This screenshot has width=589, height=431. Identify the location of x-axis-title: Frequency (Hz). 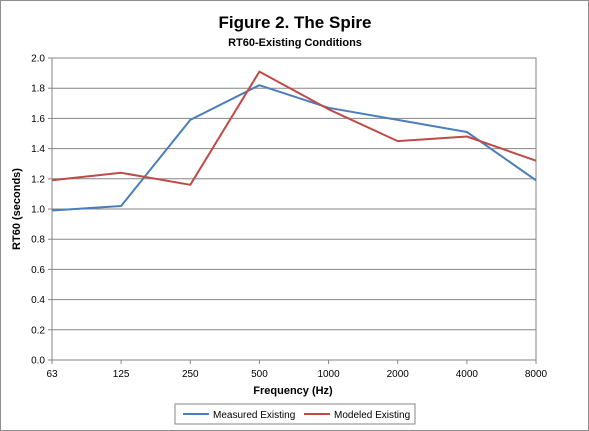
(293, 391).